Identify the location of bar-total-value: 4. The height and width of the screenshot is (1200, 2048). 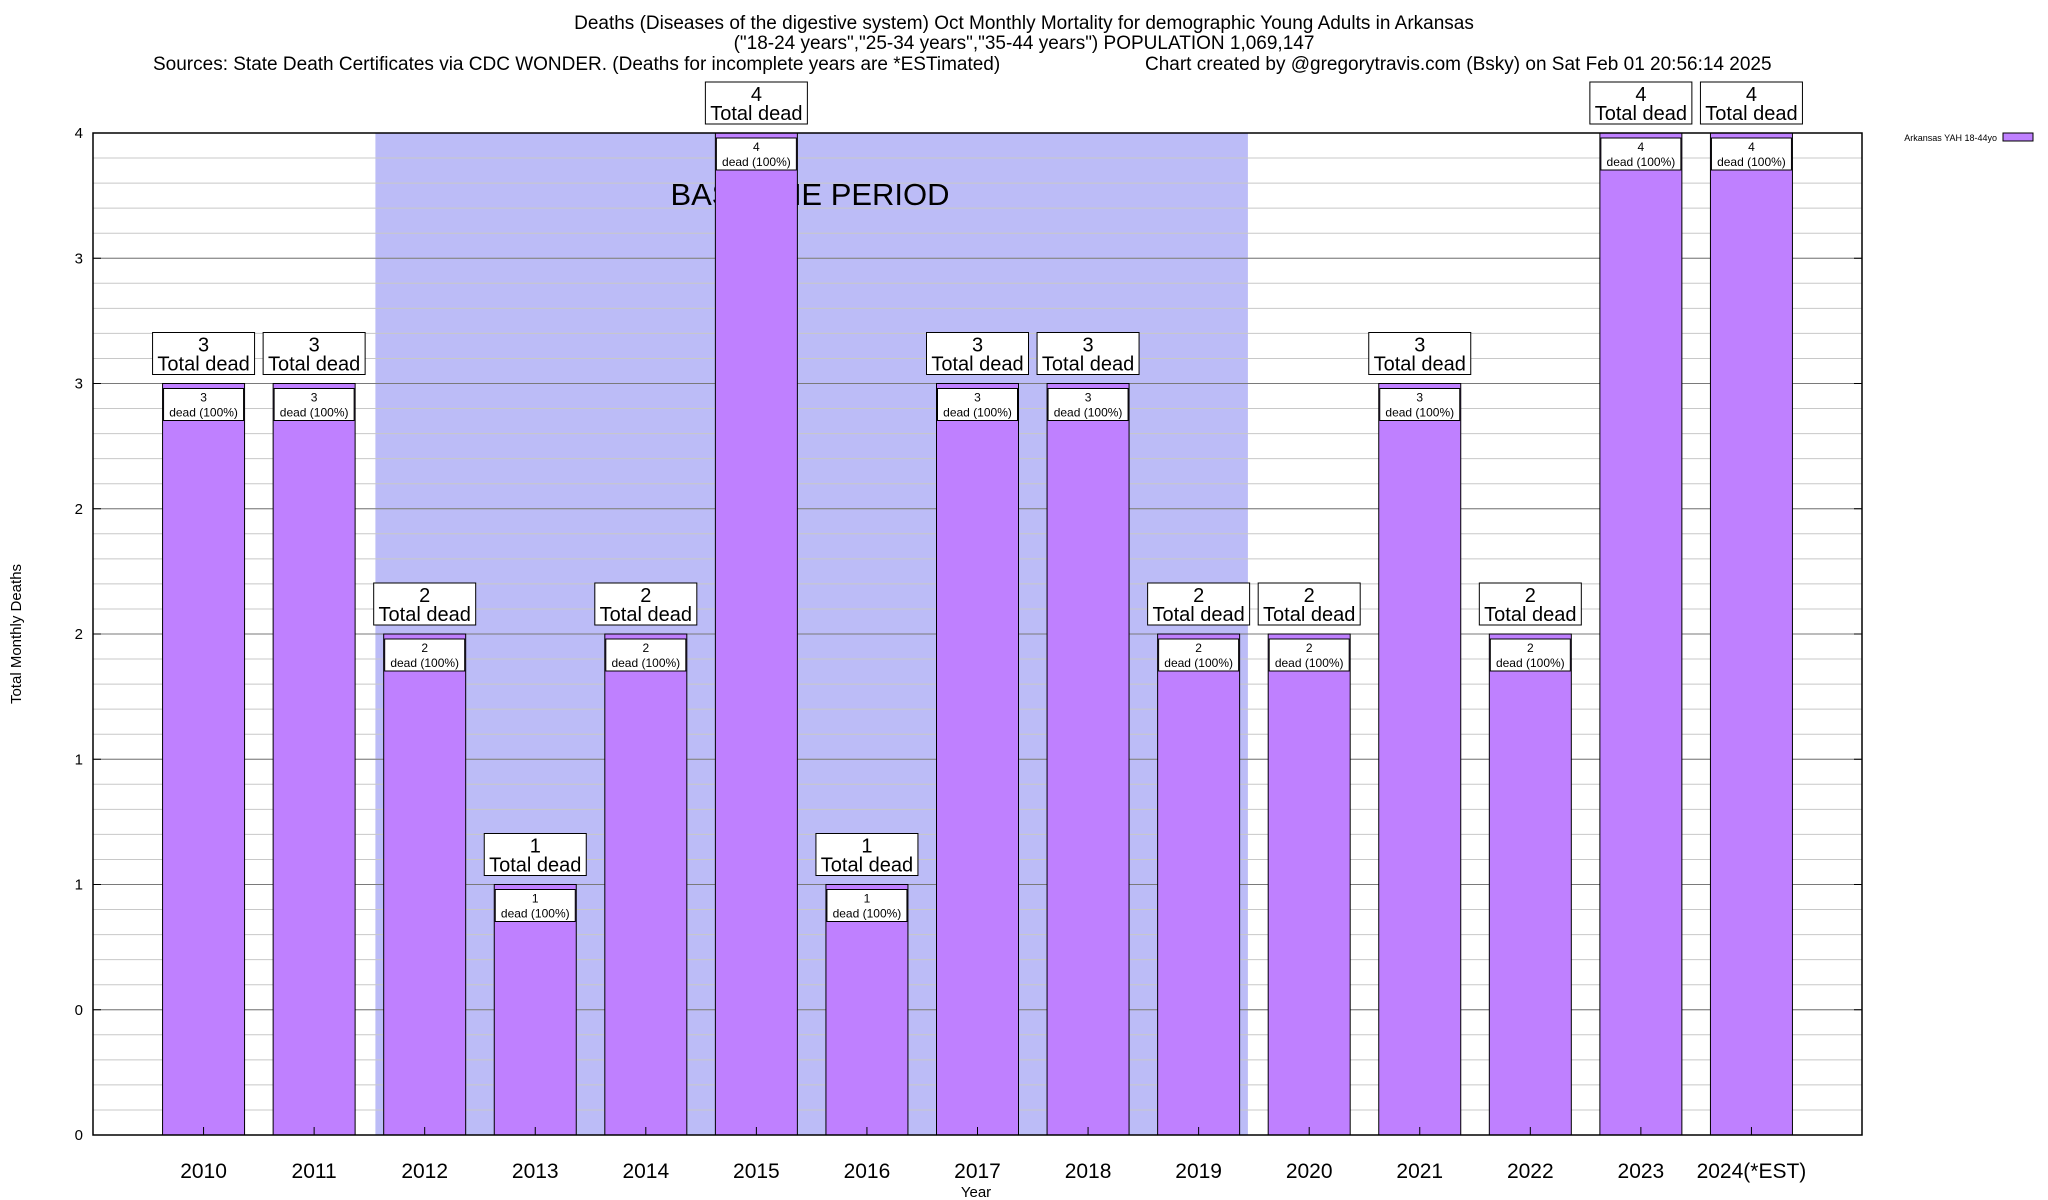
(756, 95).